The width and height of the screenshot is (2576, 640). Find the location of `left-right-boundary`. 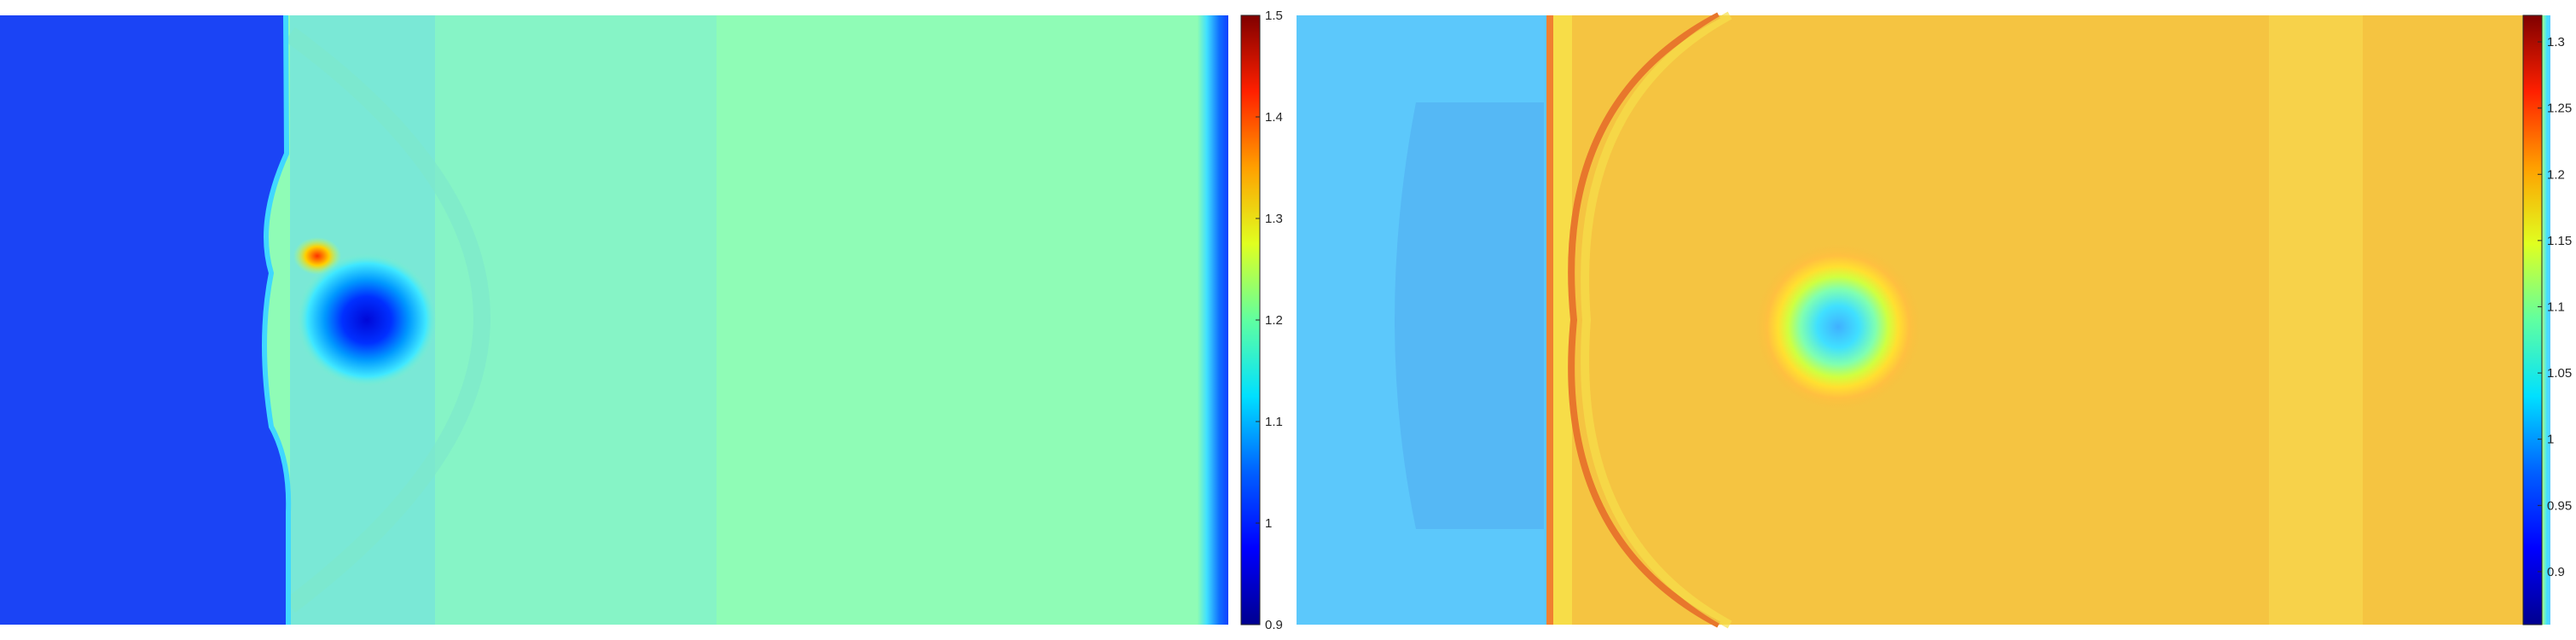

left-right-boundary is located at coordinates (1213, 320).